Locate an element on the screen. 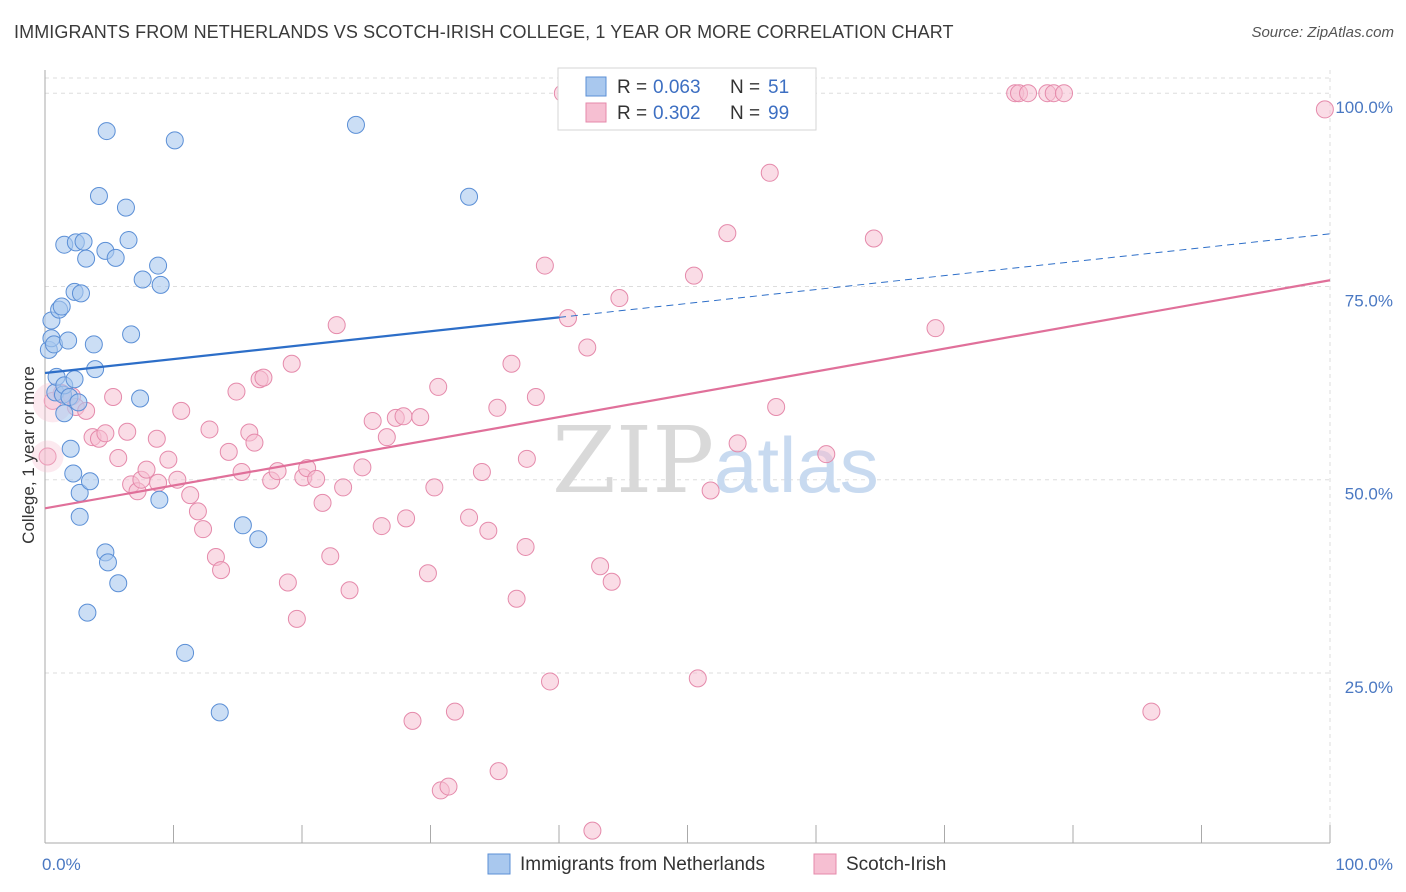  legend-n-label-pink: N = is located at coordinates (745, 113).